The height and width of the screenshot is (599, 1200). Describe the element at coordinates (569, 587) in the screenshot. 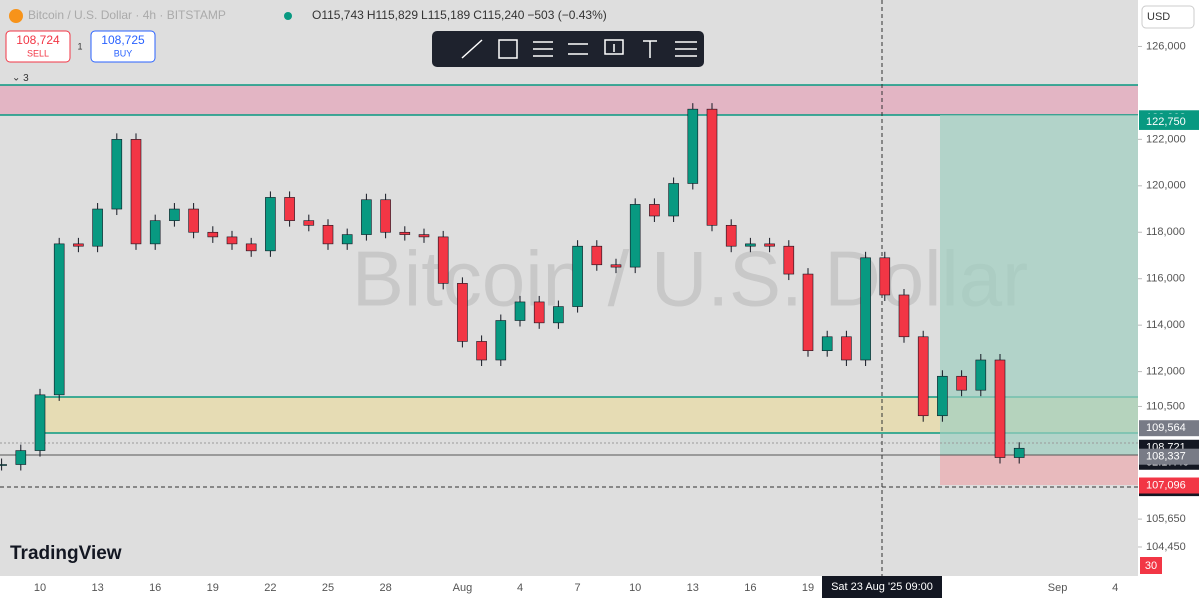

I see `time-axis` at that location.